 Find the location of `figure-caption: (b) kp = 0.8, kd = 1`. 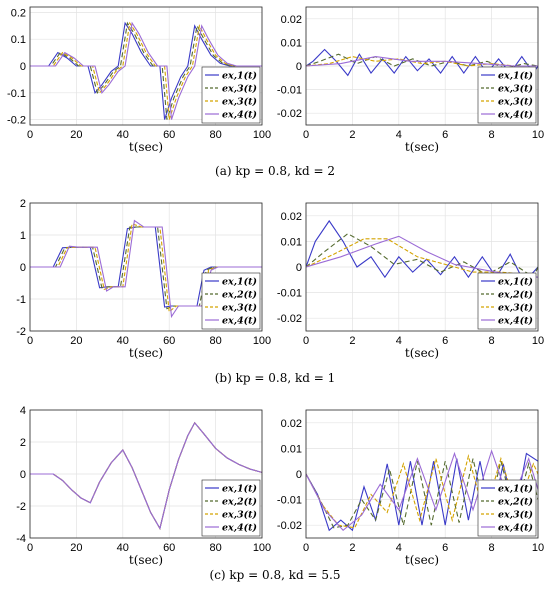

figure-caption: (b) kp = 0.8, kd = 1 is located at coordinates (275, 378).